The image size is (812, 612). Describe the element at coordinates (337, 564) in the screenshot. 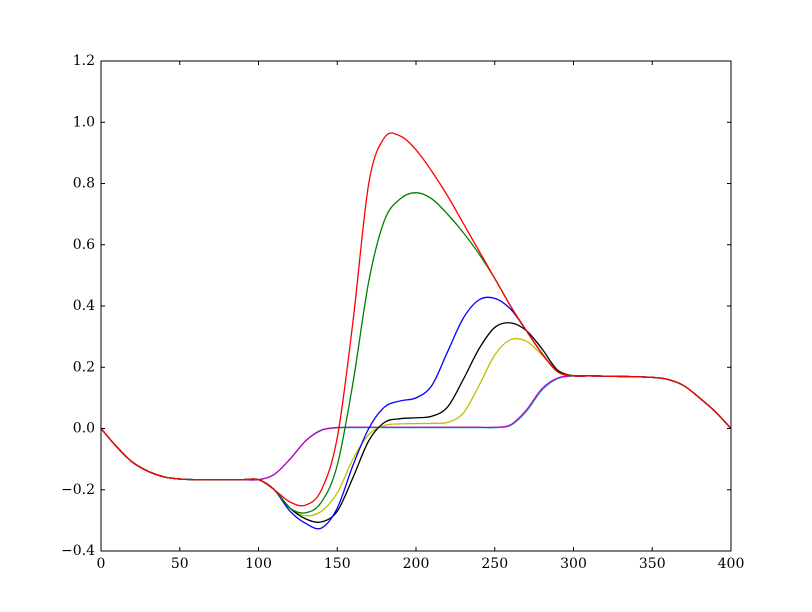

I see `x-tick-label: 150` at that location.